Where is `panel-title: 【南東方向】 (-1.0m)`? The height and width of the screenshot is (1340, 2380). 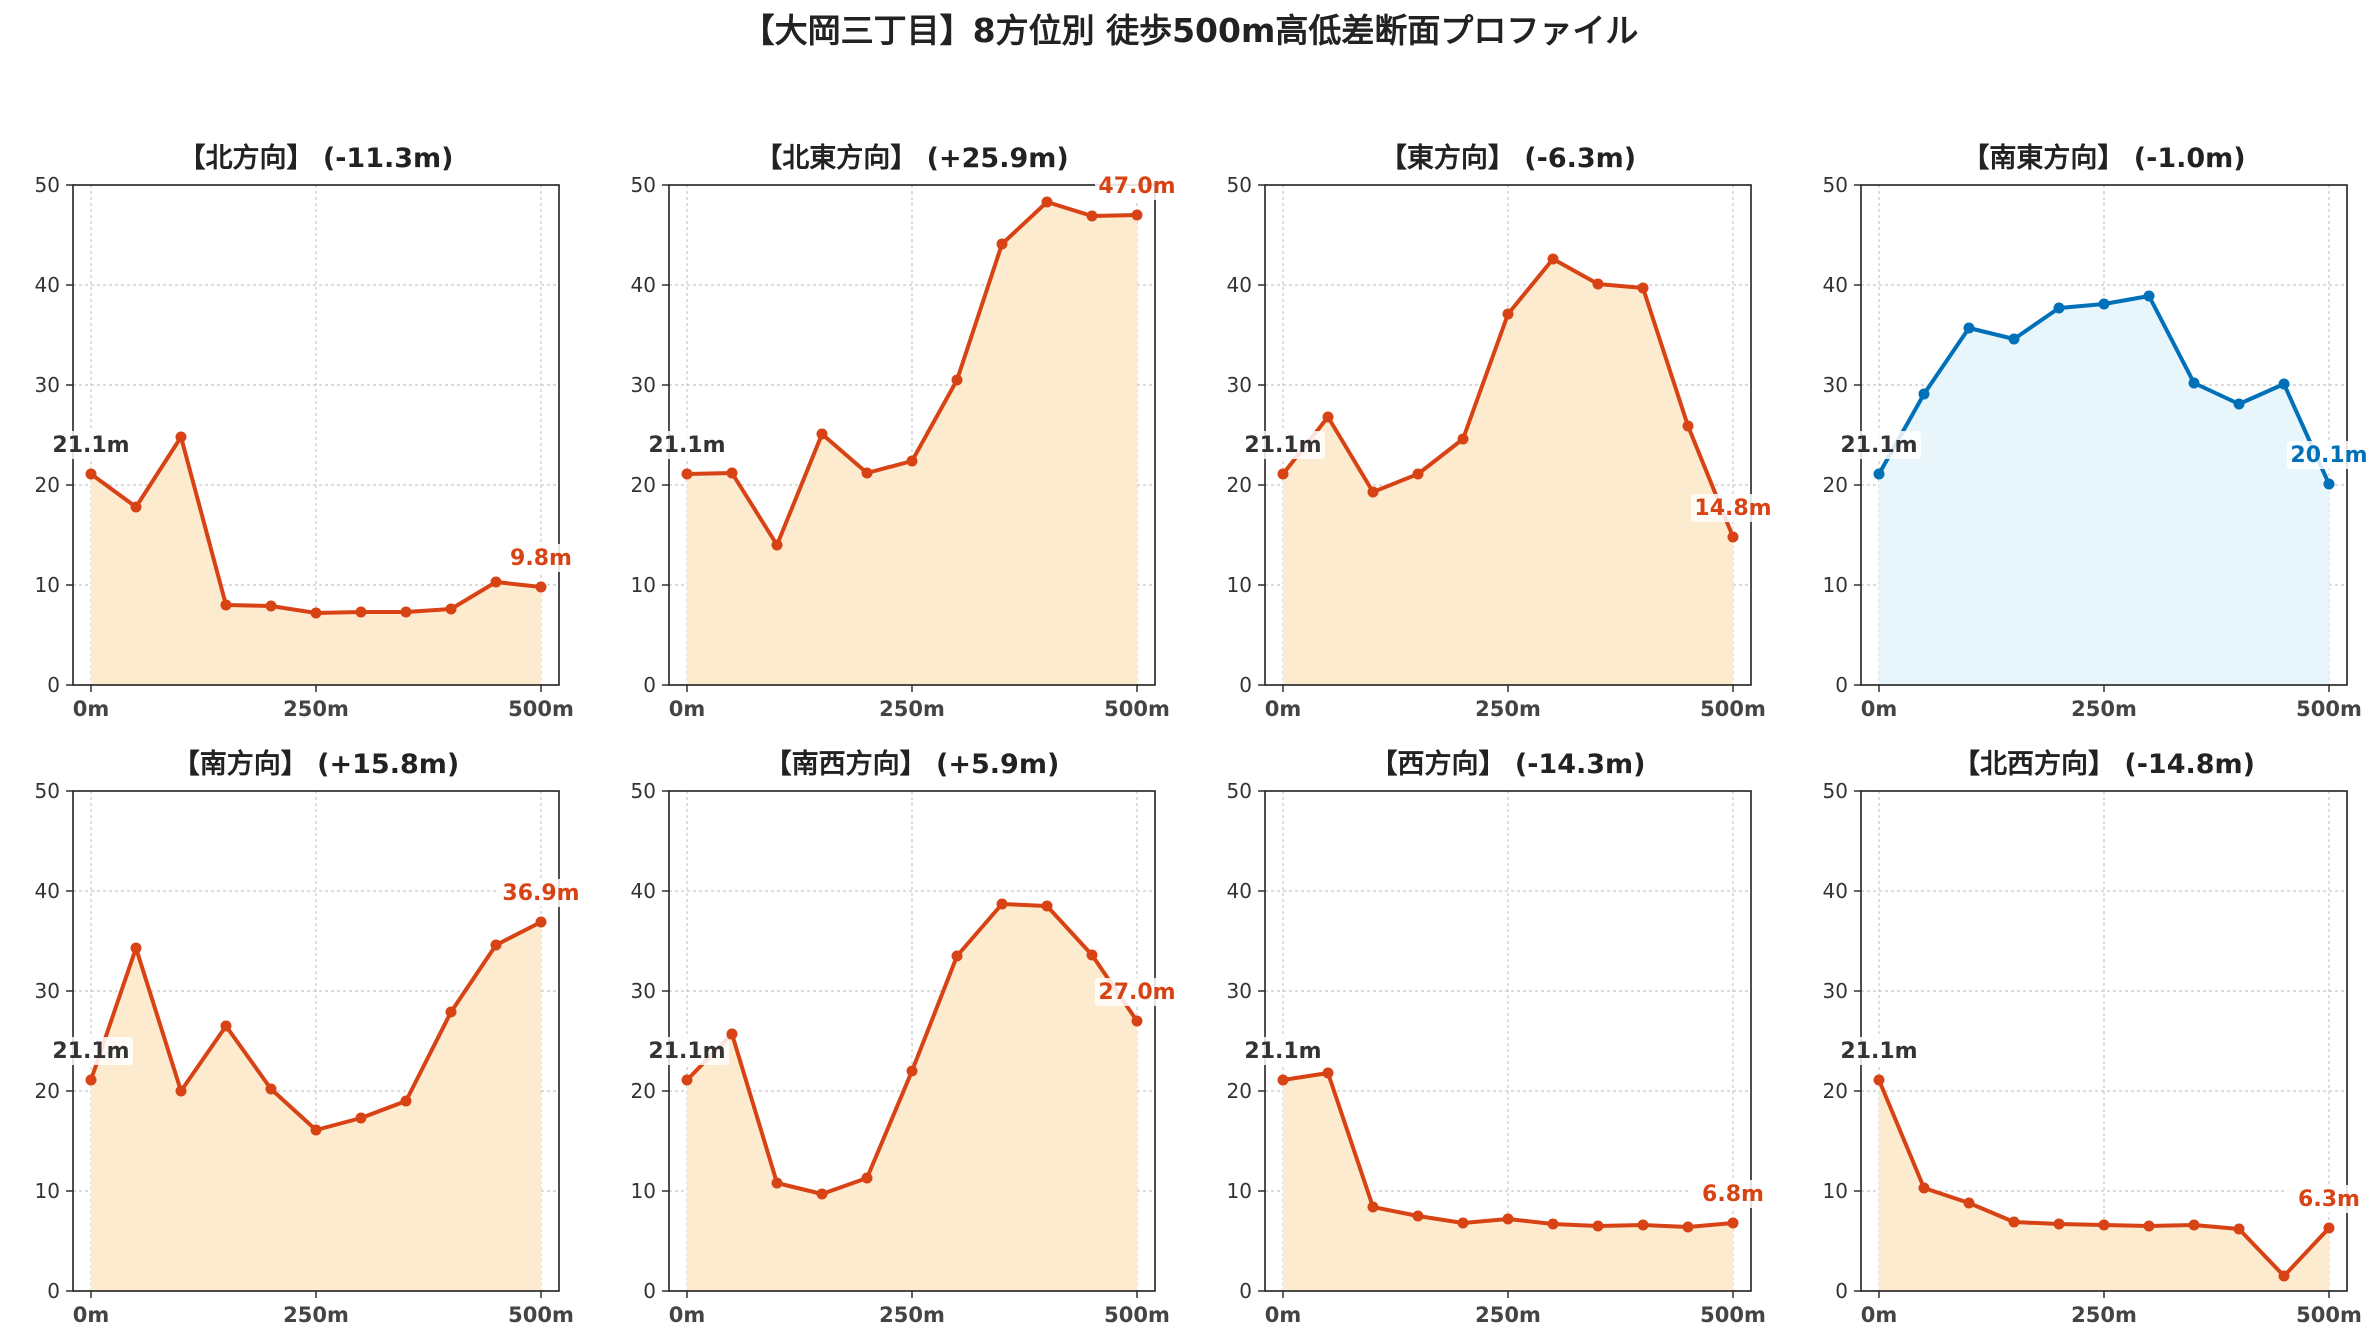
panel-title: 【南東方向】 (-1.0m) is located at coordinates (2103, 158).